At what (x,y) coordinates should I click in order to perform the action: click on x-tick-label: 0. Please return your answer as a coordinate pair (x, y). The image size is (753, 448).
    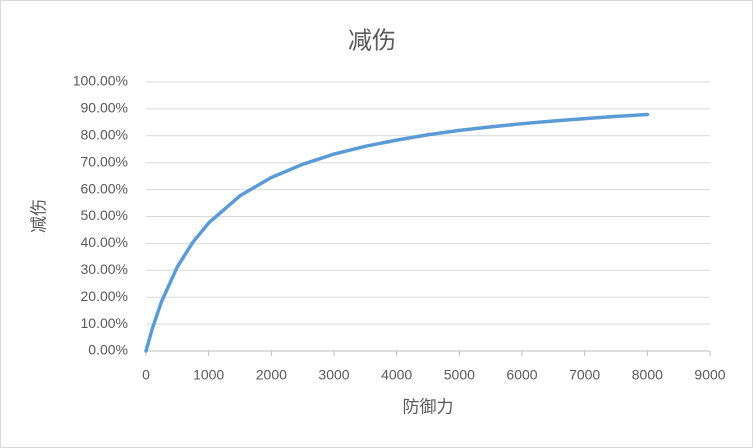
    Looking at the image, I should click on (146, 375).